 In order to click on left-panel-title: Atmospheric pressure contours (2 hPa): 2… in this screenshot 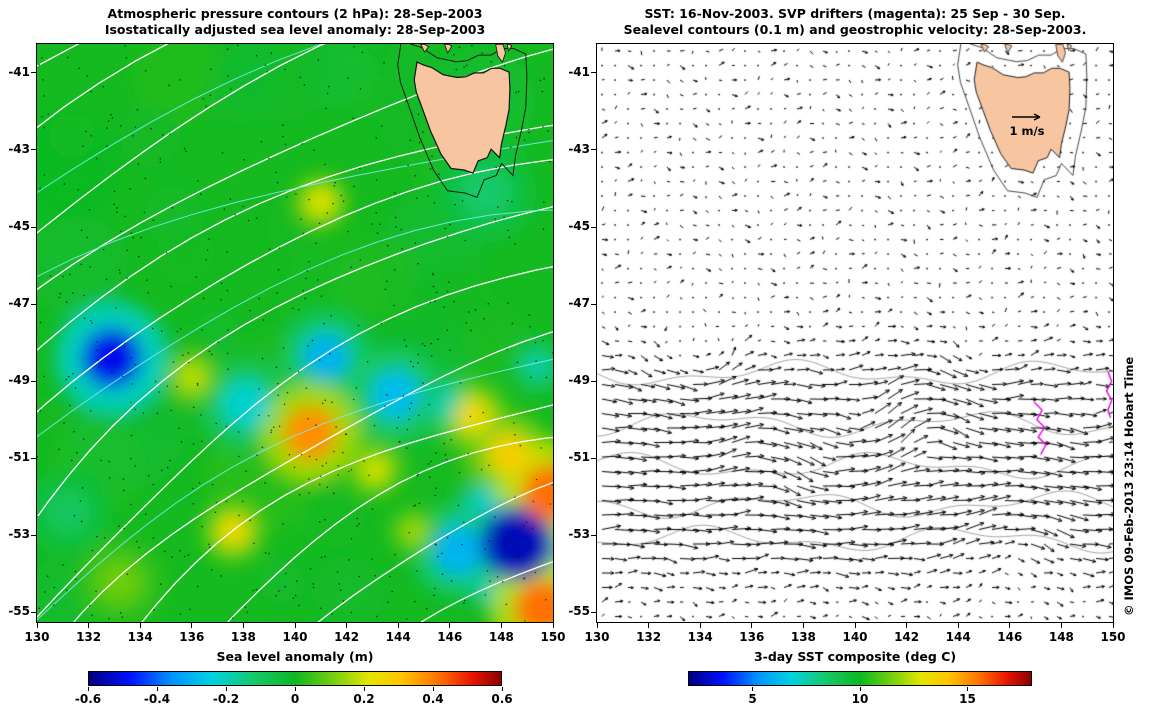, I will do `click(295, 22)`.